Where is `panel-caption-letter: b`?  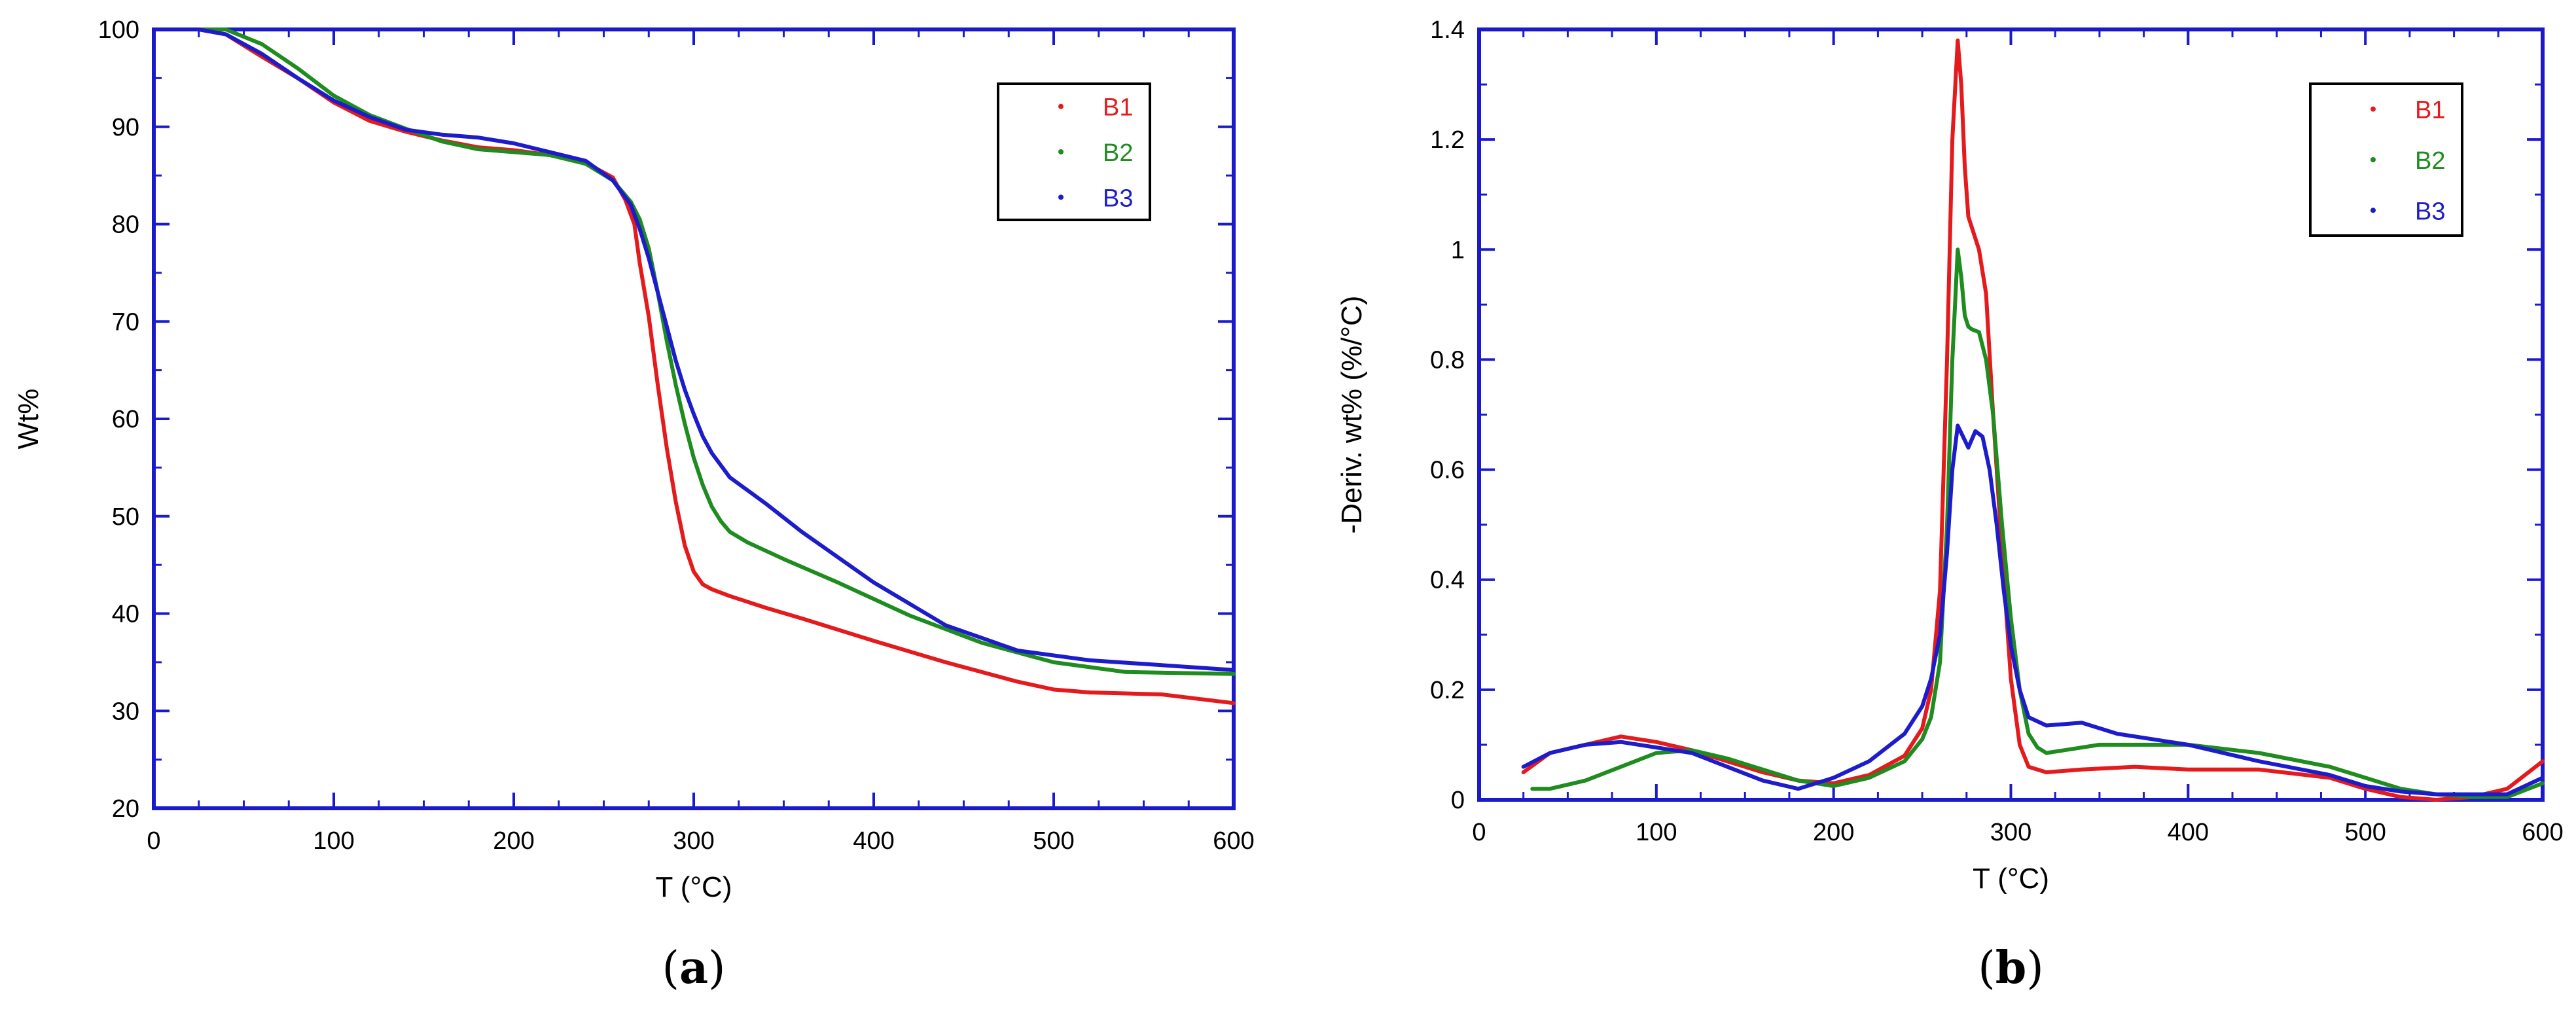 panel-caption-letter: b is located at coordinates (2011, 968).